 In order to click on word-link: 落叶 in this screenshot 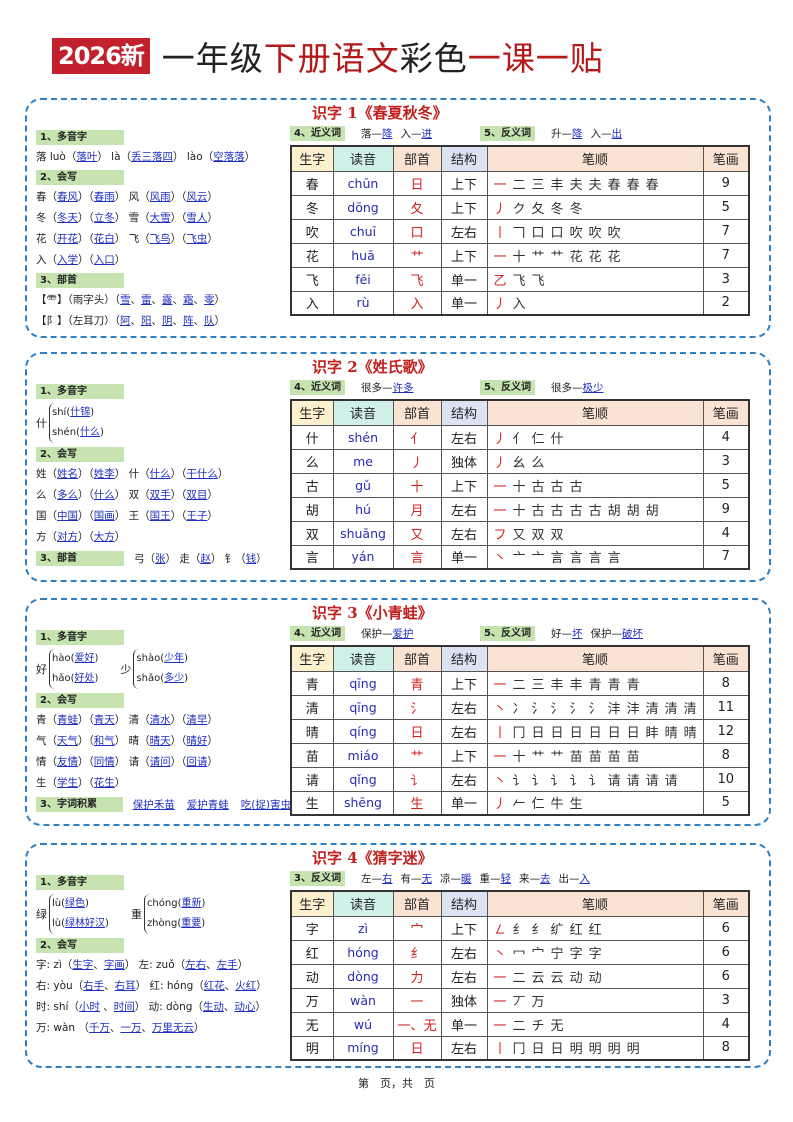, I will do `click(87, 157)`.